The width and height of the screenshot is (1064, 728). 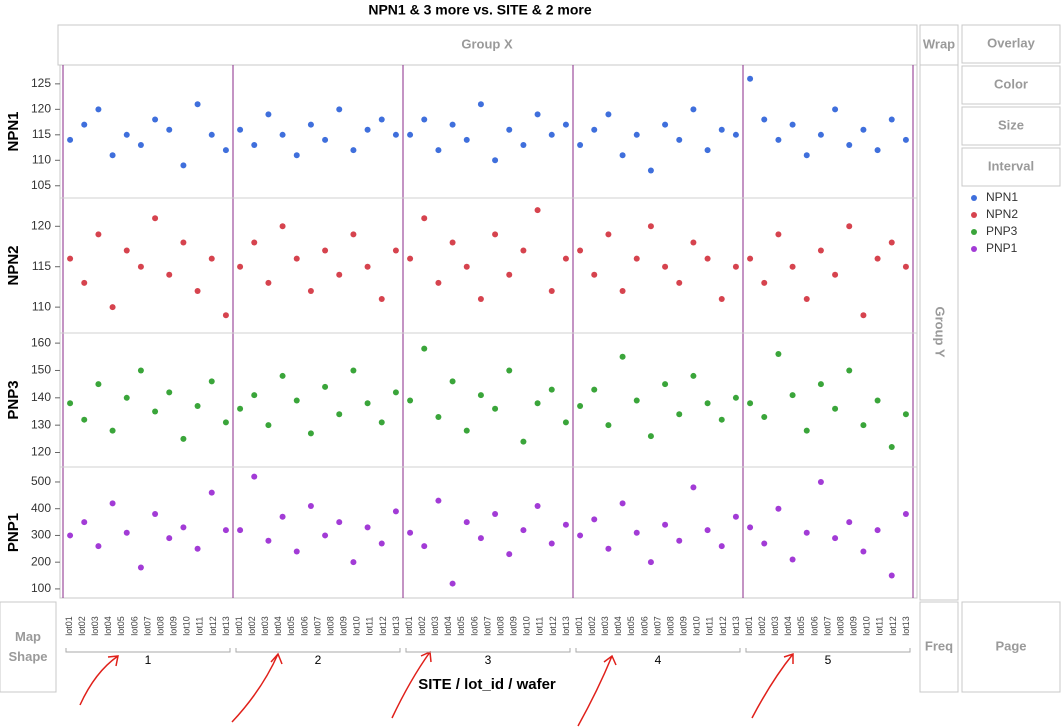 I want to click on y-tick-label: 105, so click(x=41, y=185).